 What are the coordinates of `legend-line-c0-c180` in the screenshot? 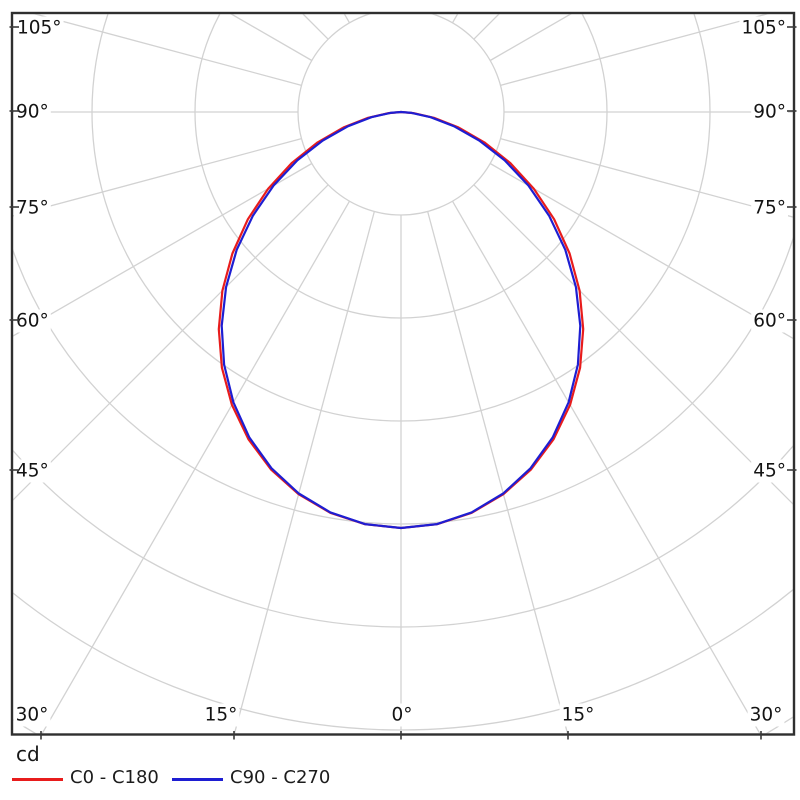 It's located at (37, 779).